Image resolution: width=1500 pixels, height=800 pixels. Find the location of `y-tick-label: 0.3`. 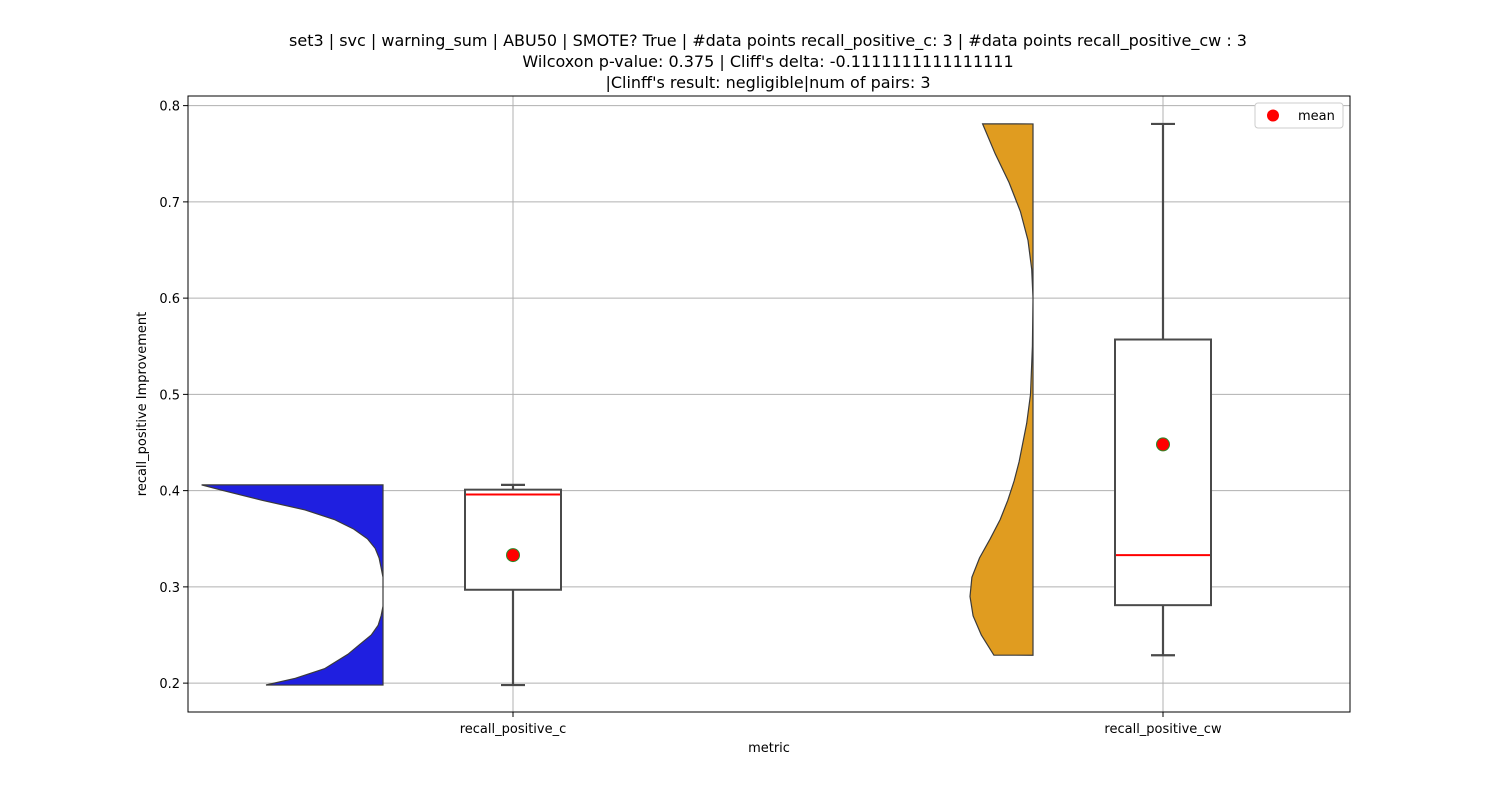

y-tick-label: 0.3 is located at coordinates (169, 588).